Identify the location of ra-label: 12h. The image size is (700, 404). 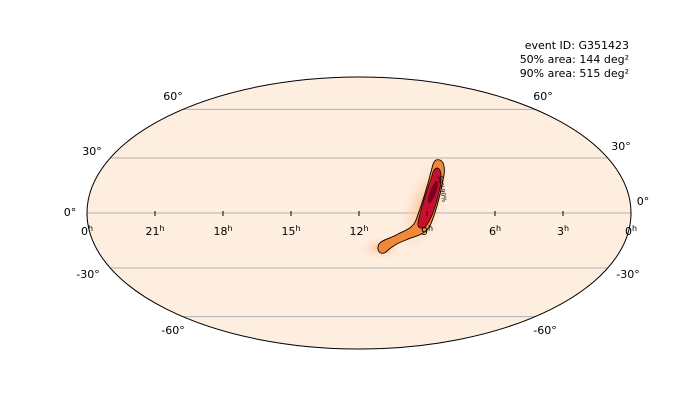
(358, 231).